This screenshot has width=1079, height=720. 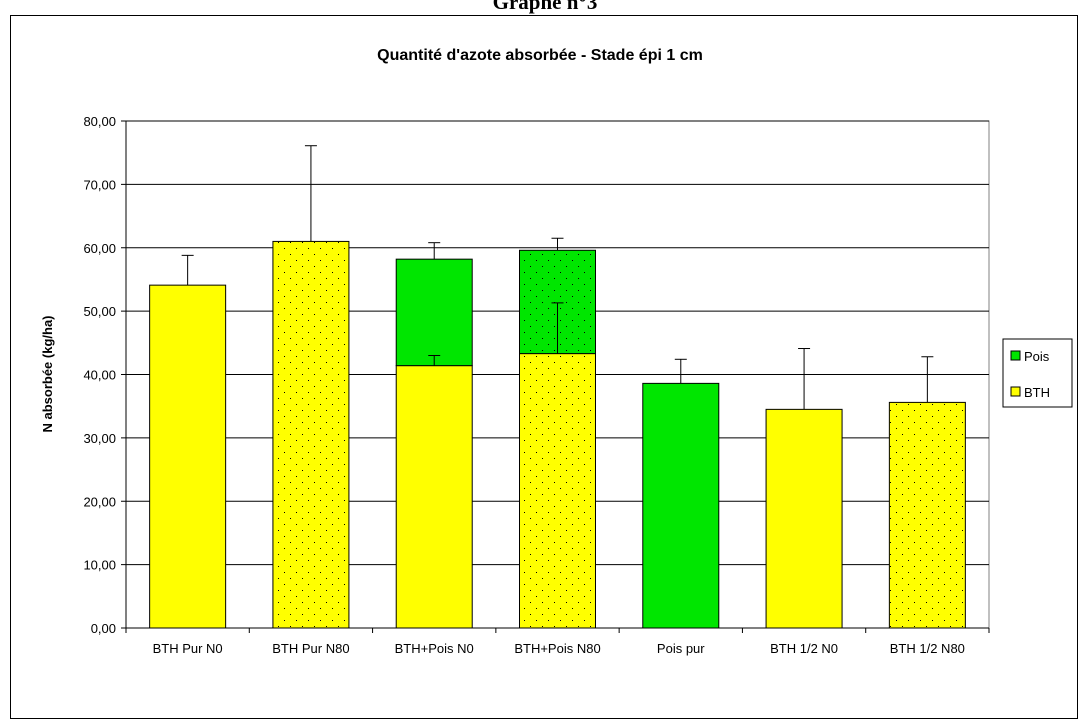 What do you see at coordinates (103, 628) in the screenshot?
I see `y-tick-label: 0,00` at bounding box center [103, 628].